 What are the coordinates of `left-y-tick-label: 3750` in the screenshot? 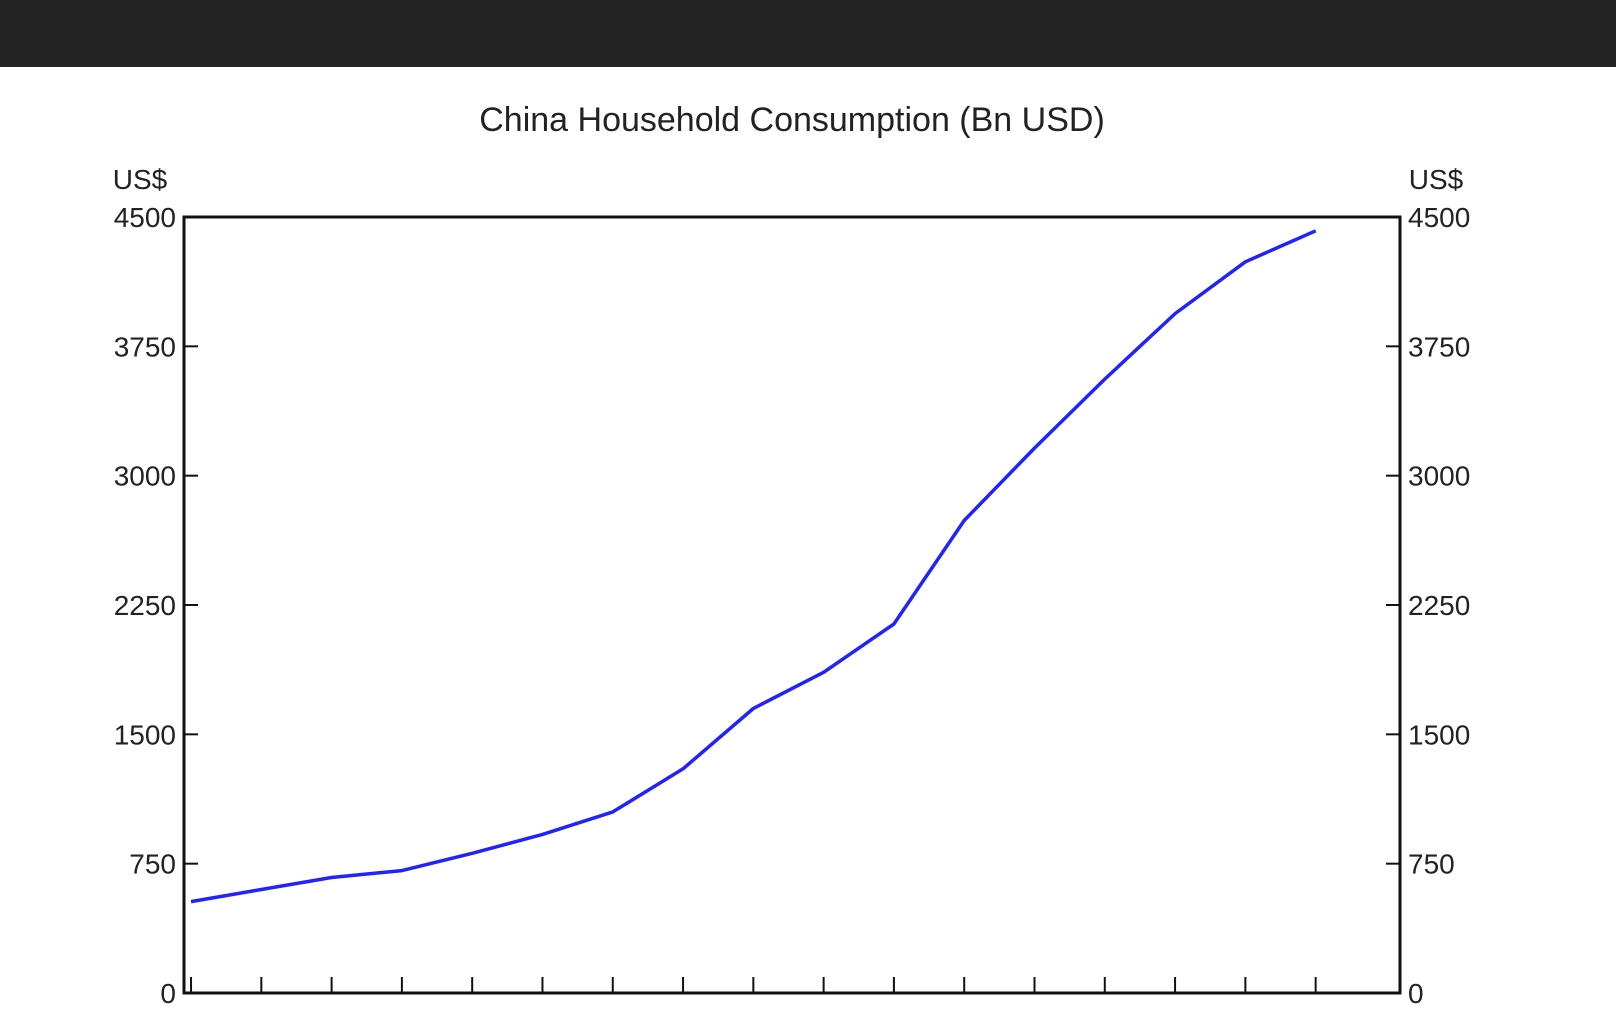 It's located at (145, 346).